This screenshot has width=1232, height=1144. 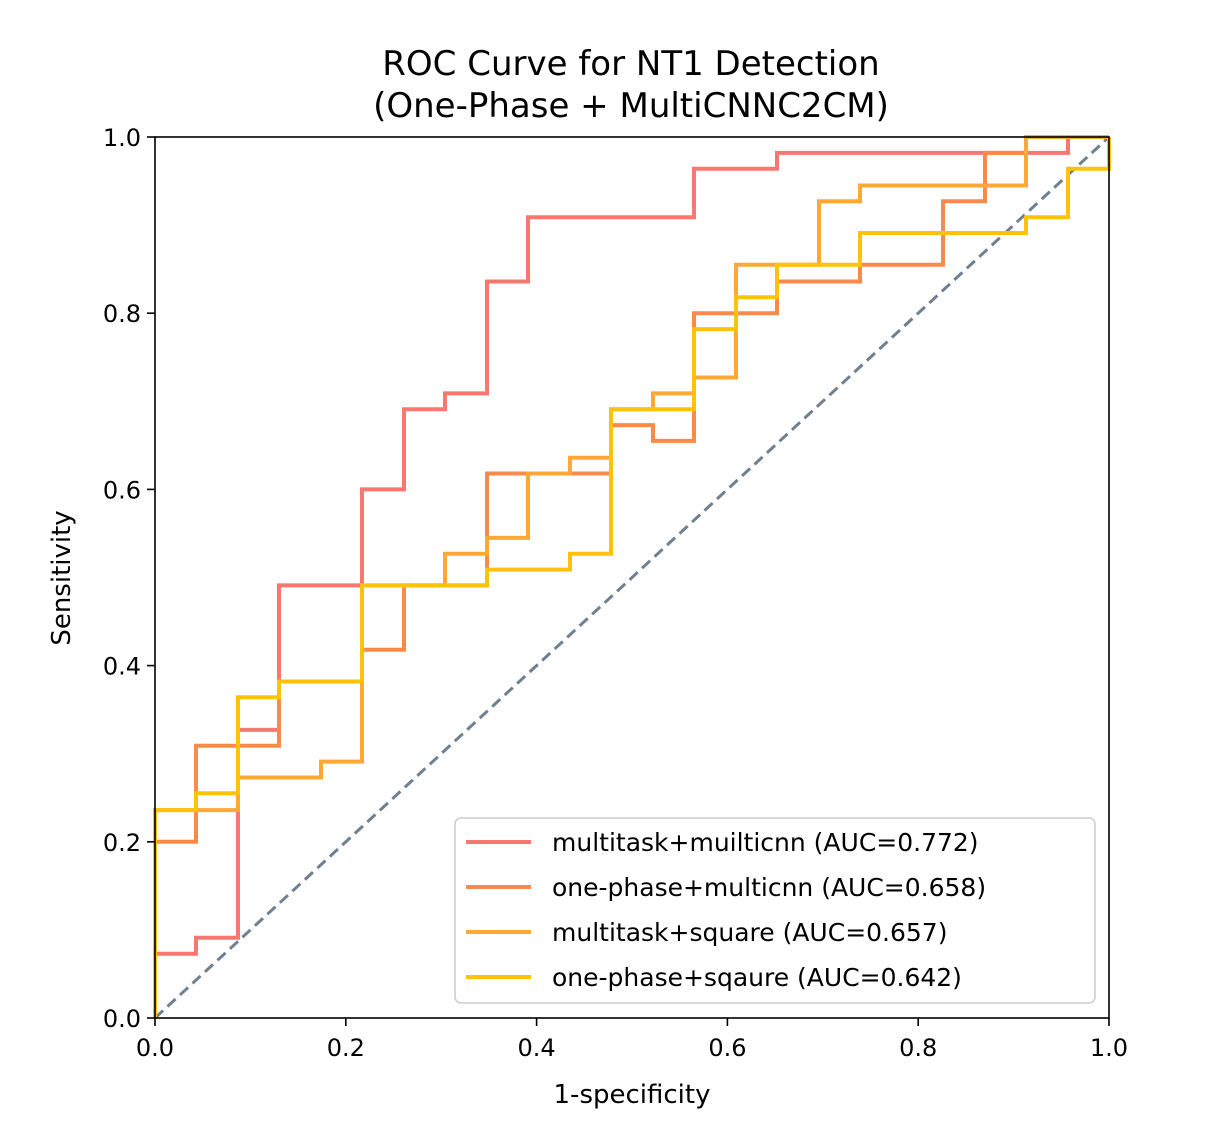 I want to click on x-tick-label: 0.8, so click(x=918, y=1048).